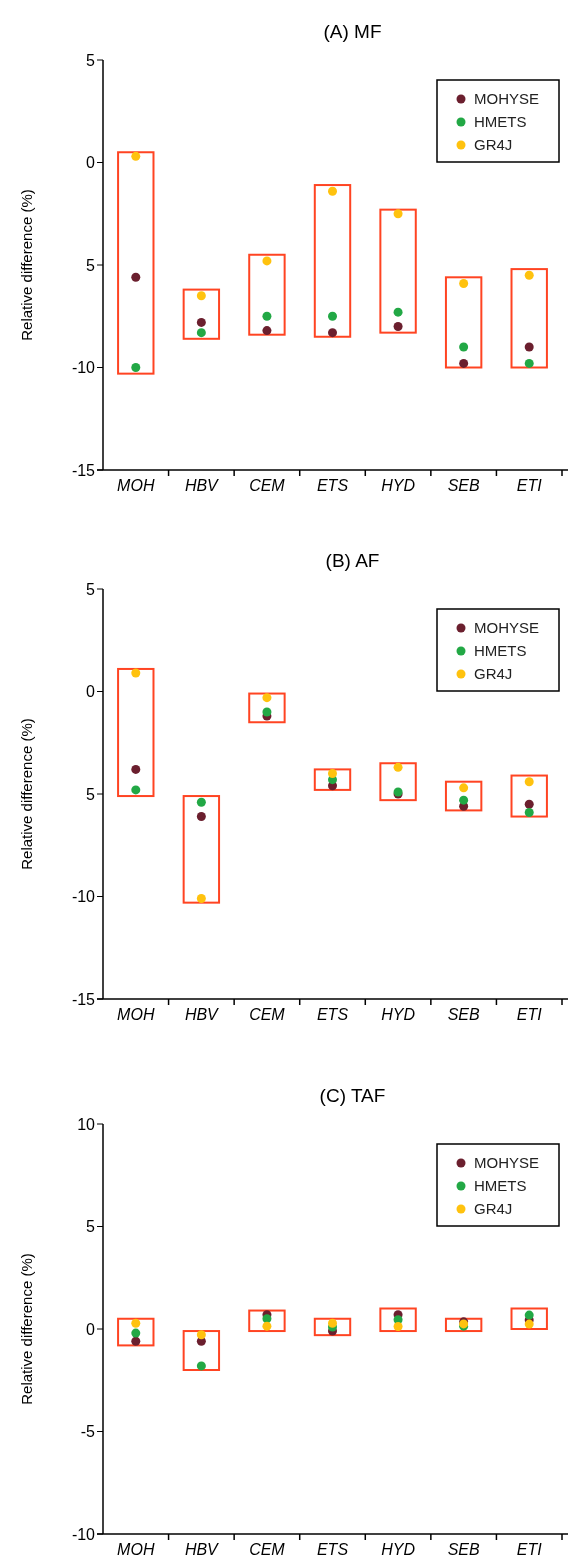 The width and height of the screenshot is (568, 1562). I want to click on chart-title: (C) TAF, so click(352, 1095).